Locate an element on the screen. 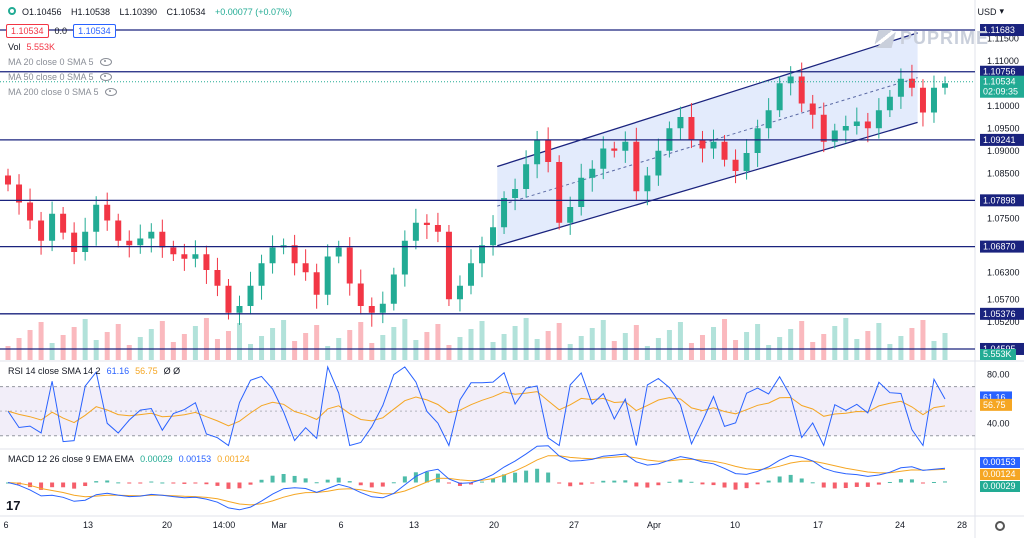 The image size is (1024, 538). macd-hist-badge is located at coordinates (1000, 486).